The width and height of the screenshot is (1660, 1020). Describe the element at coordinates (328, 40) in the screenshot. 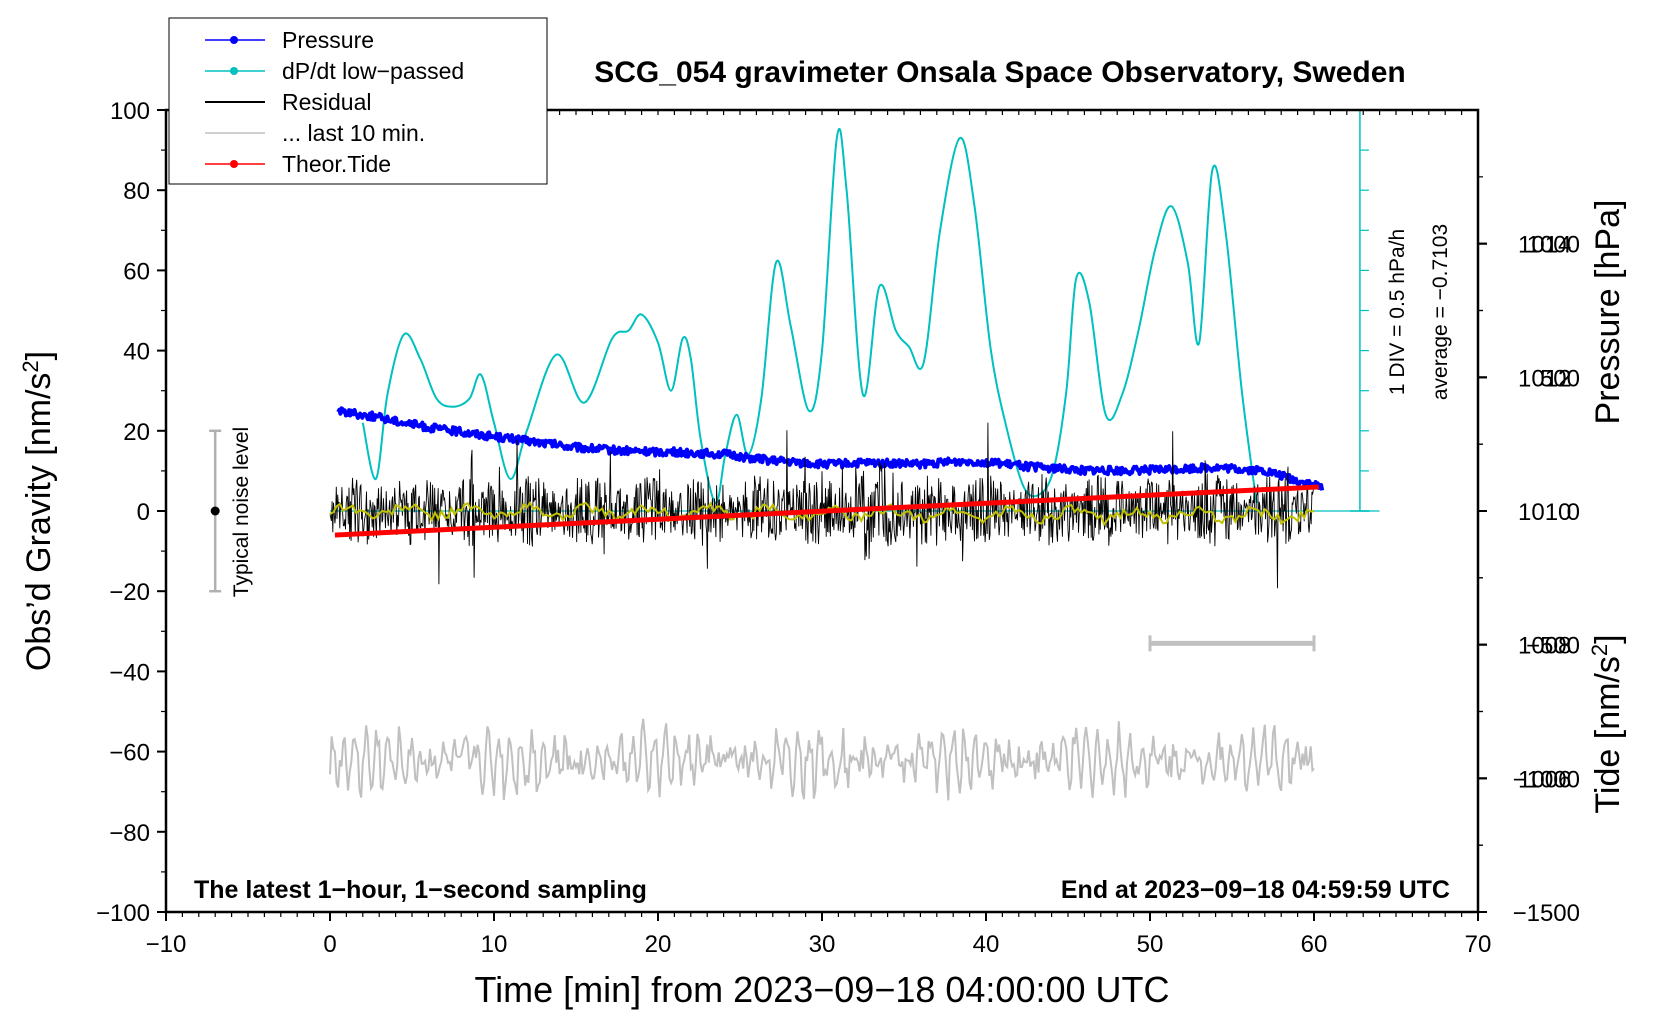

I see `legend-label: Pressure` at that location.